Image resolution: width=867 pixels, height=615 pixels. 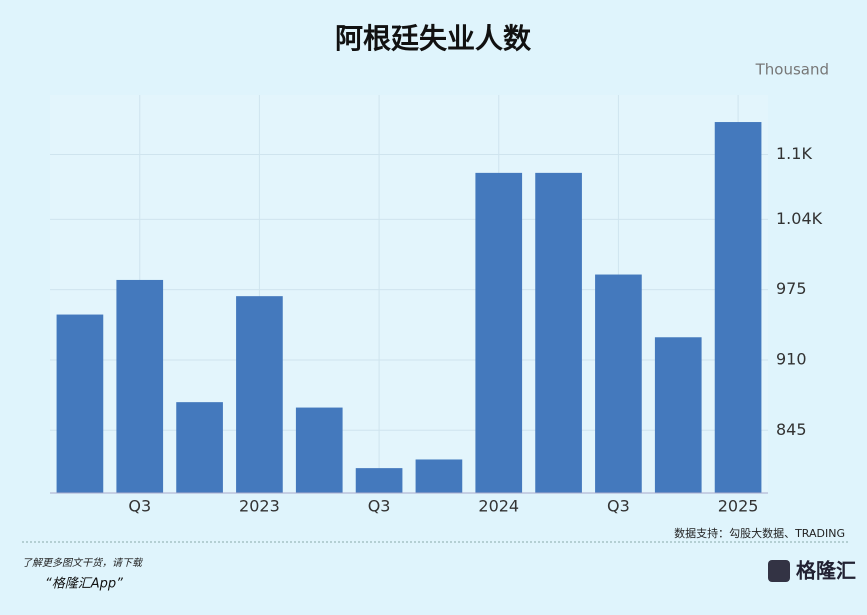 I want to click on chart-title: 阿根廷失业人数, so click(x=433, y=38).